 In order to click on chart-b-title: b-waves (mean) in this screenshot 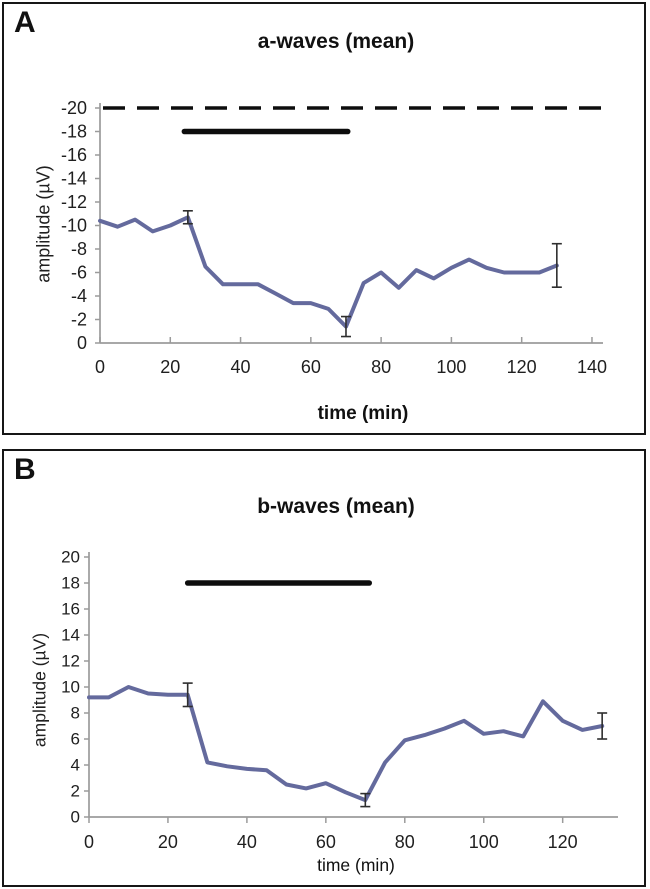, I will do `click(336, 506)`.